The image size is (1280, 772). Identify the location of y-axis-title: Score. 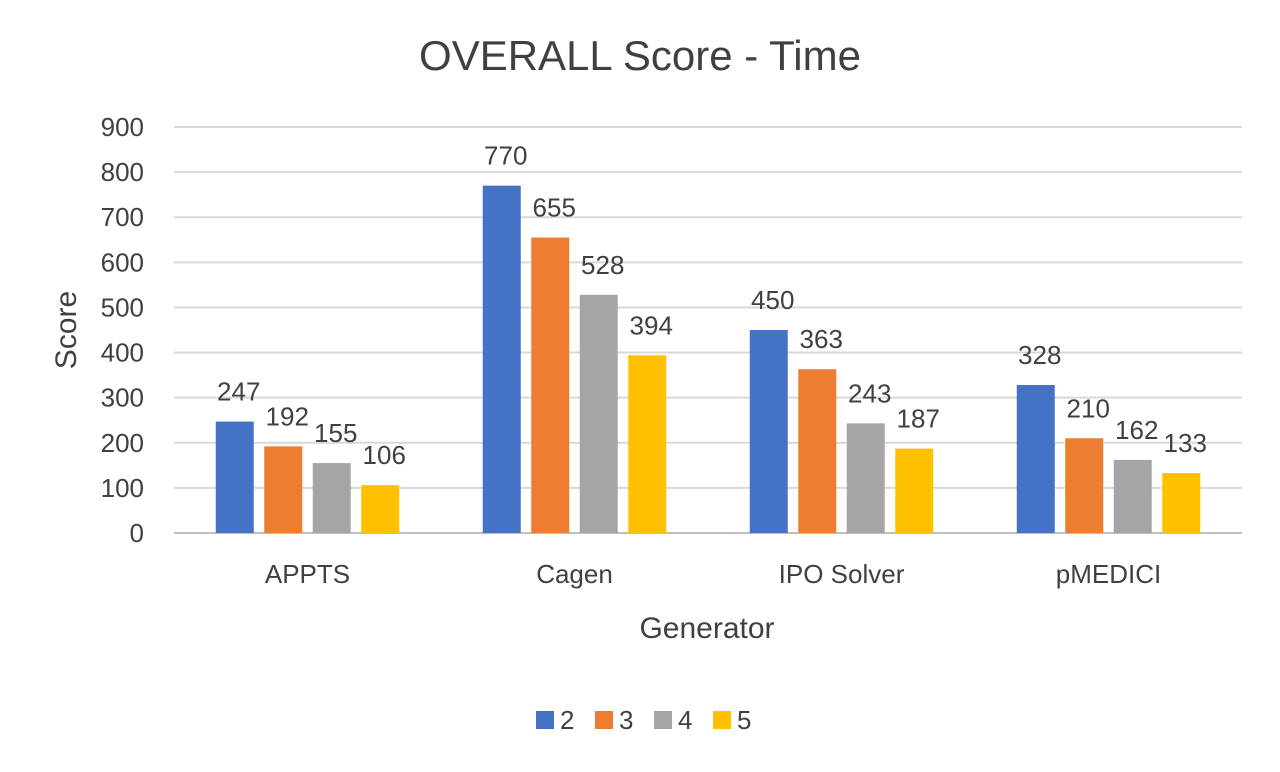
(66, 330).